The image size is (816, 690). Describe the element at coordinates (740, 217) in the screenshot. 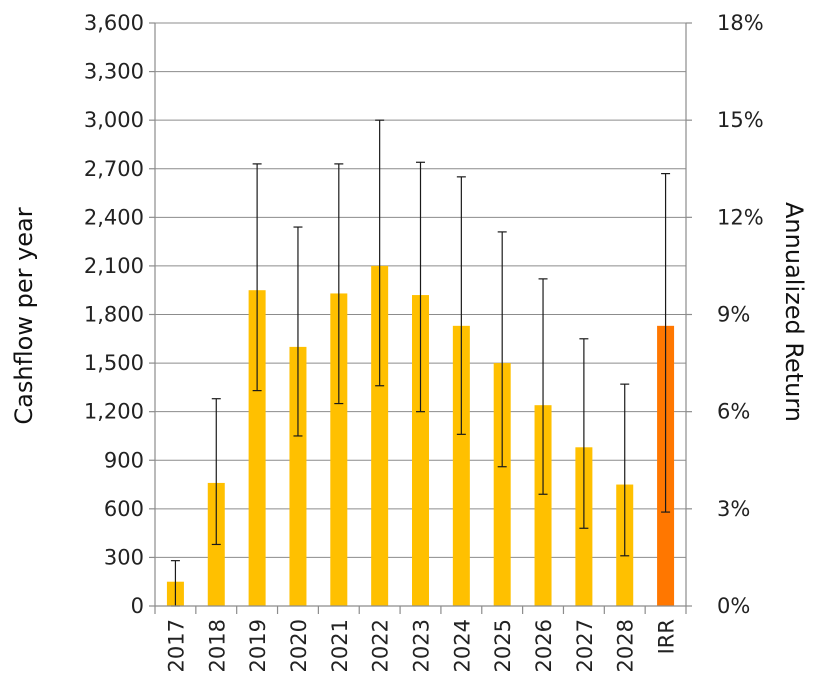

I see `y2-tick-label: 12%` at that location.